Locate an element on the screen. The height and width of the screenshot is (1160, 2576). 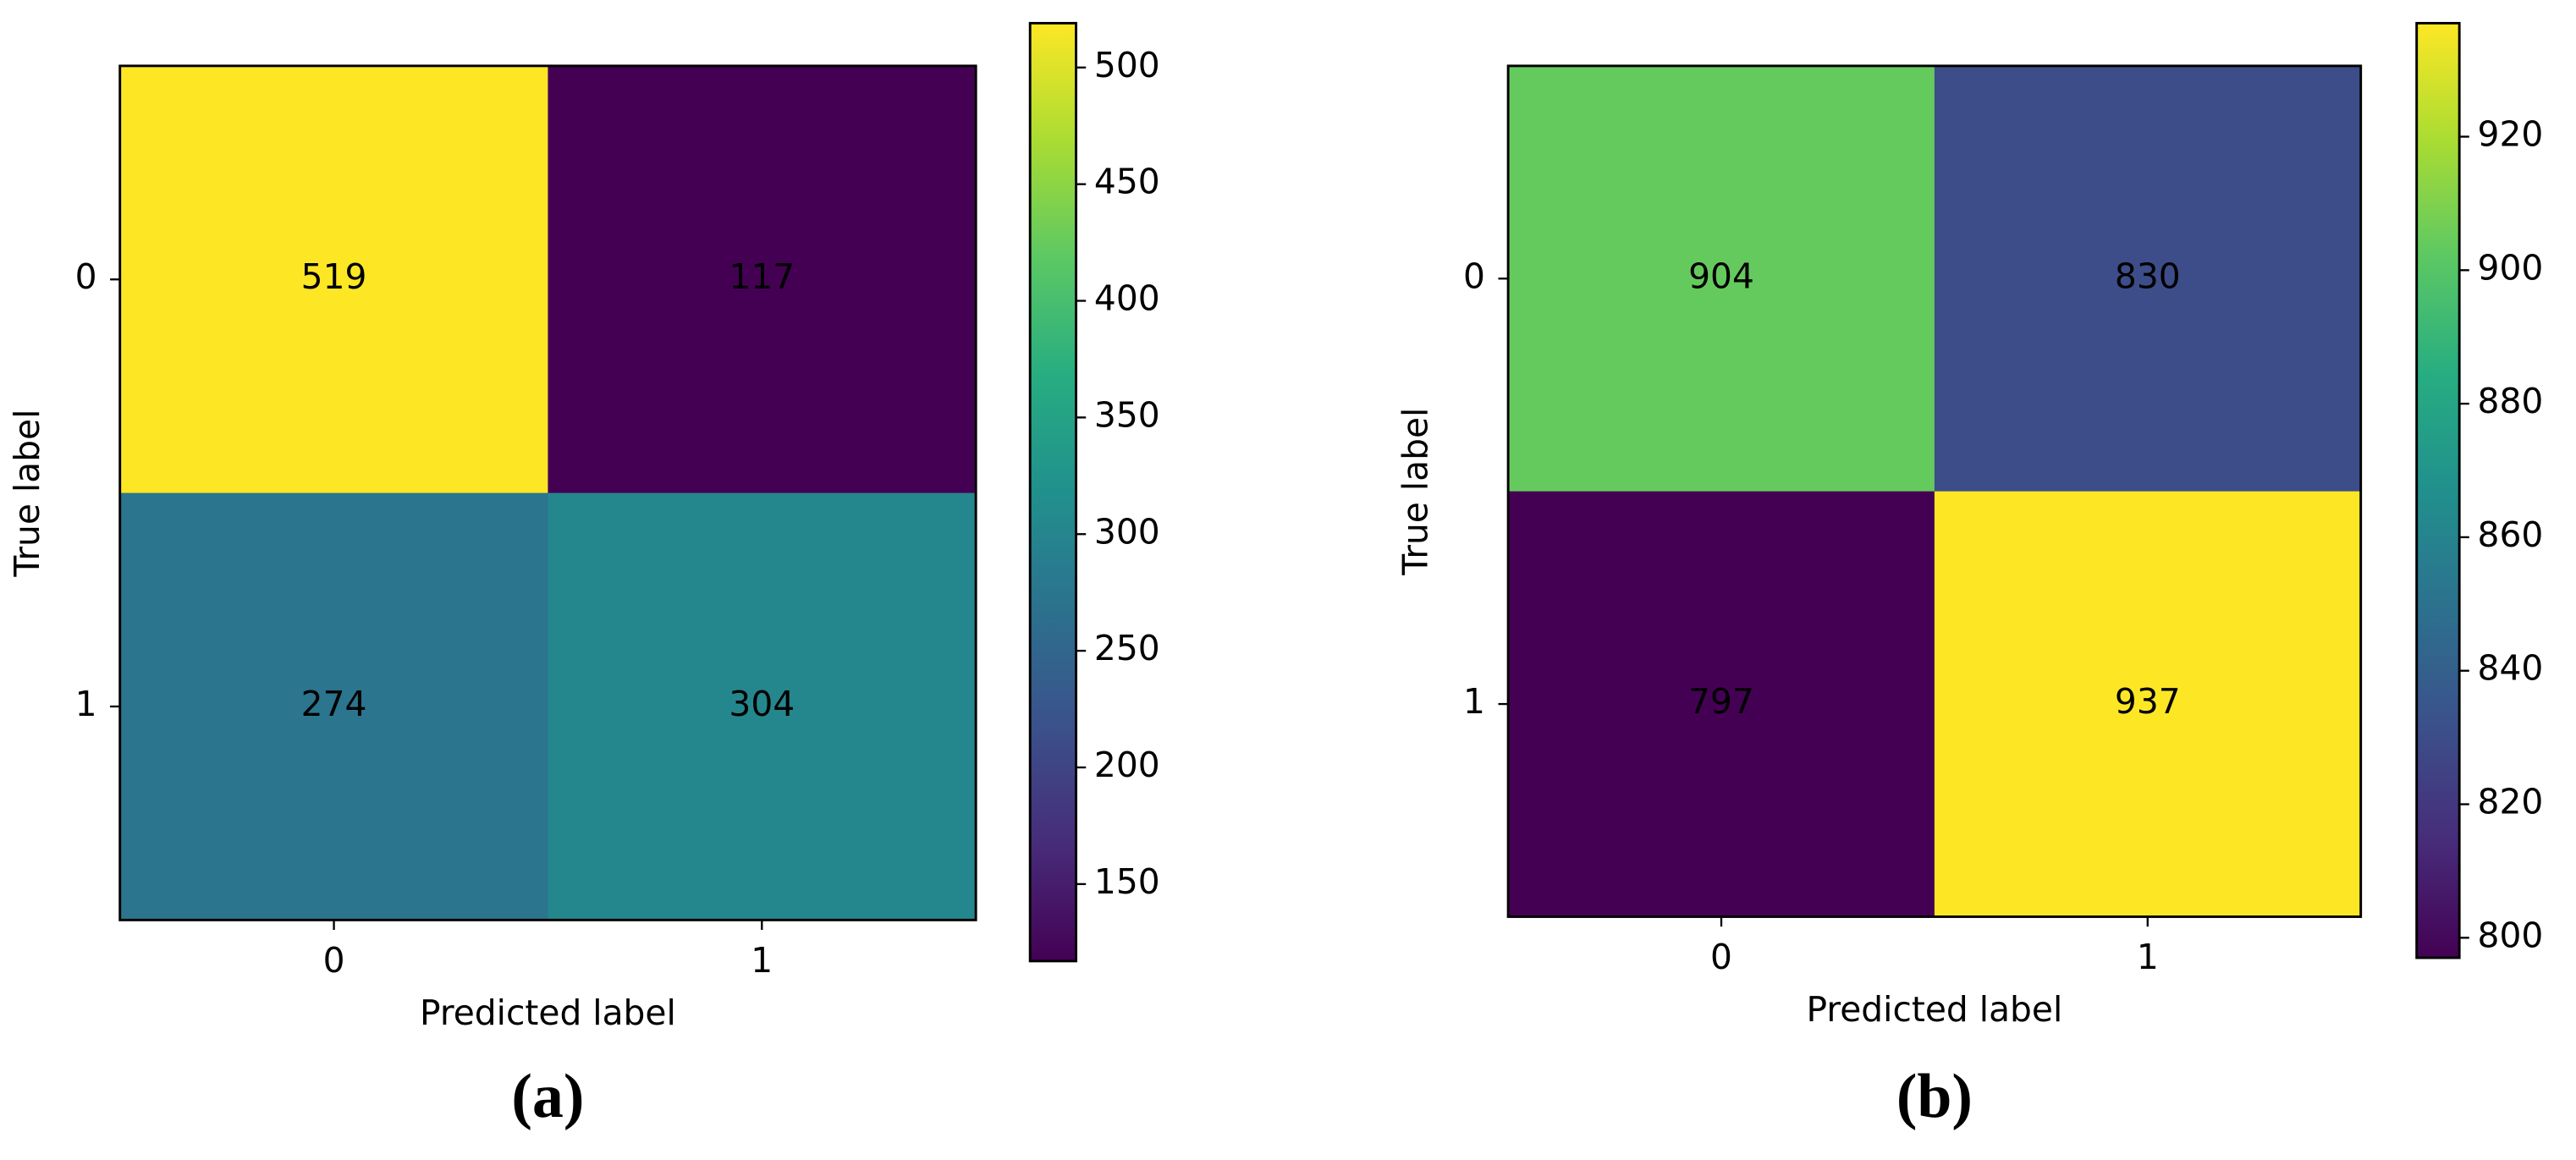
cell-label: 274 is located at coordinates (334, 704).